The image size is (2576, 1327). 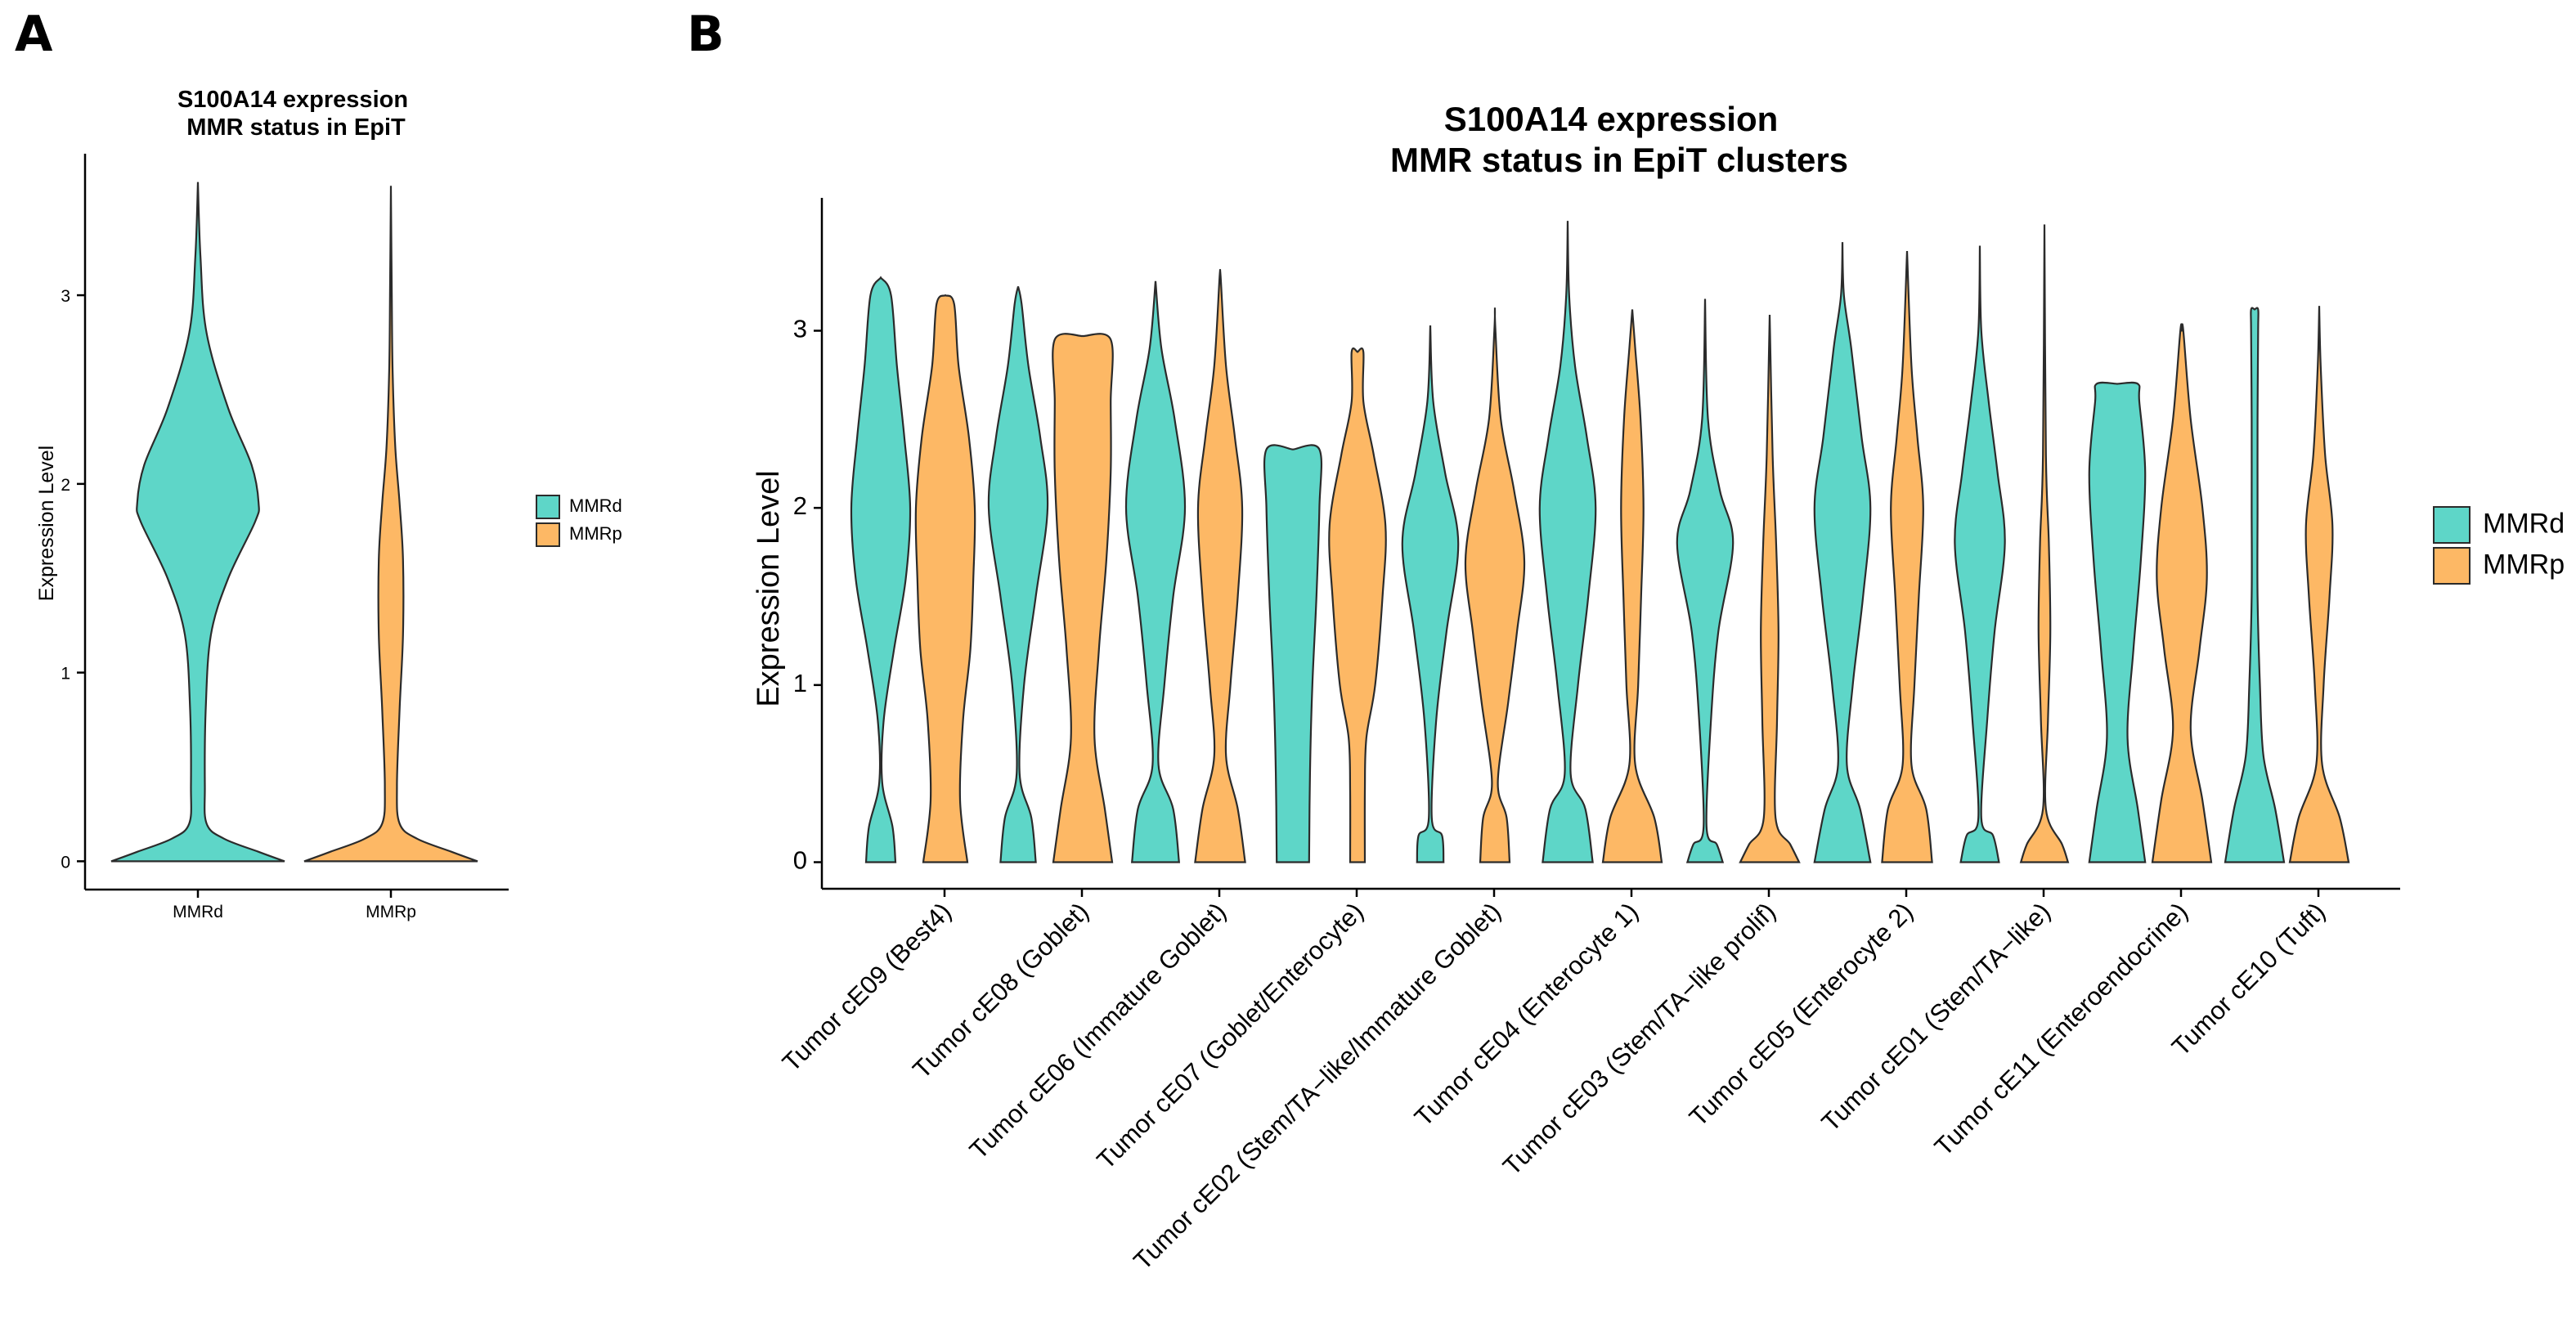 What do you see at coordinates (1220, 565) in the screenshot?
I see `violin-tumor-ce06-immature-goblet-mmrp` at bounding box center [1220, 565].